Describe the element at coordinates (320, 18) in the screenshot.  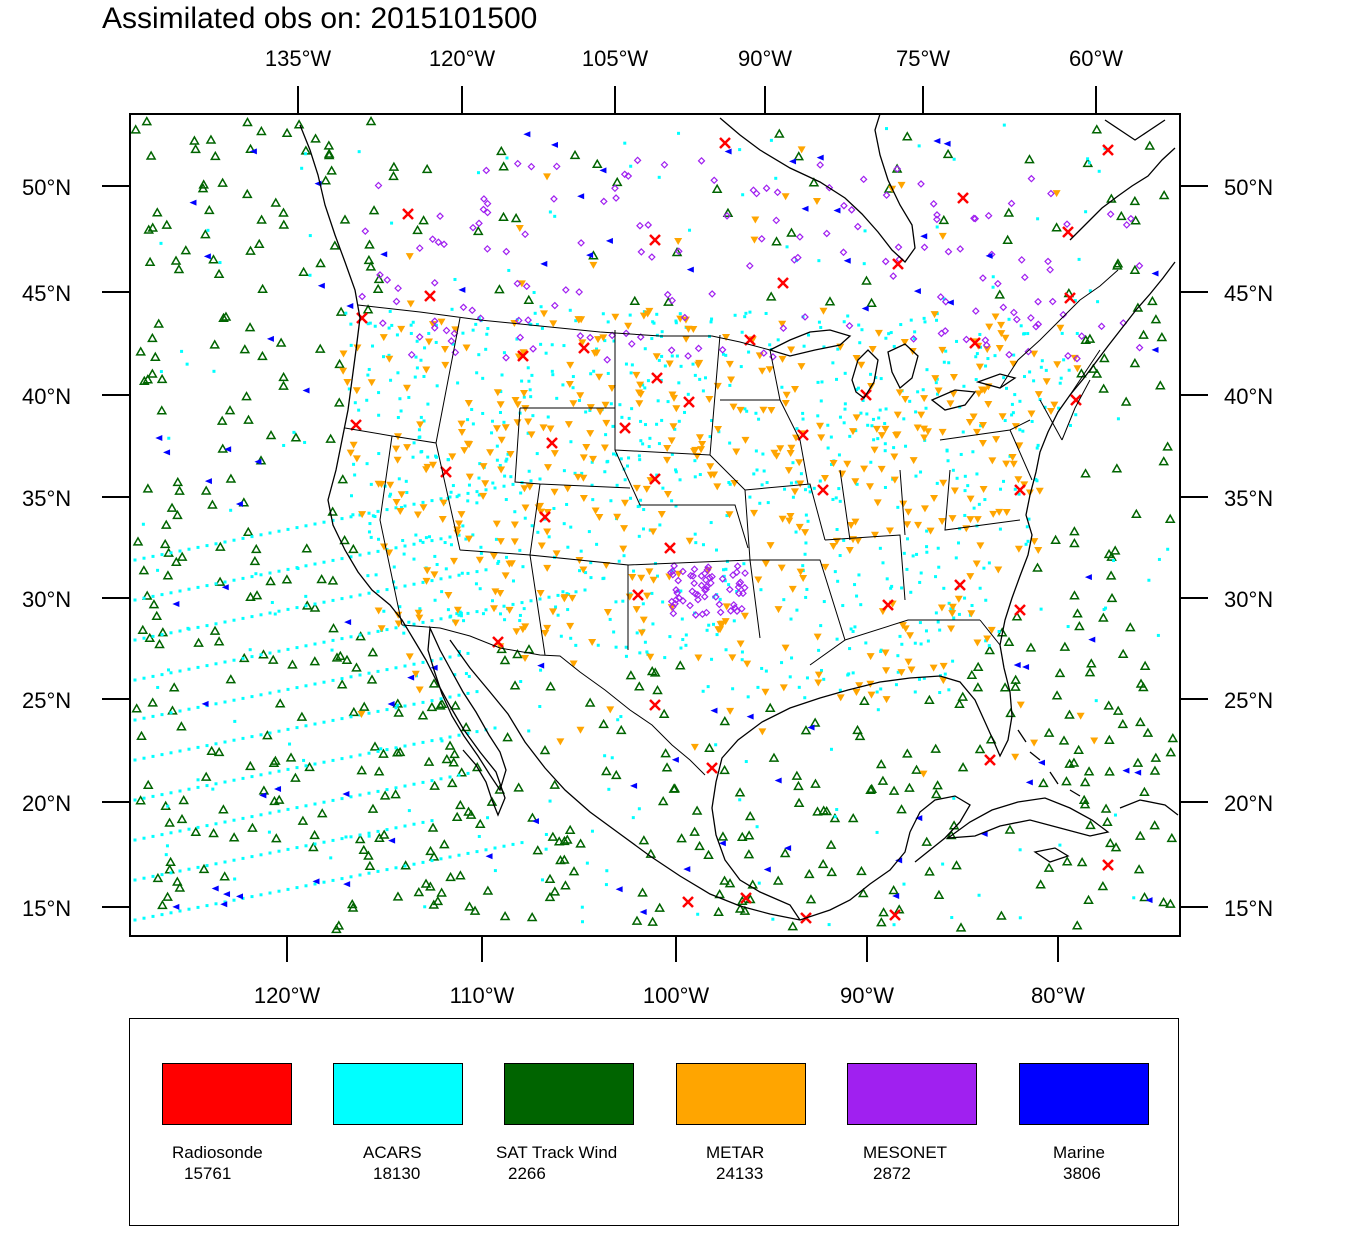
I see `map-title: Assimilated obs on: 2015101500` at that location.